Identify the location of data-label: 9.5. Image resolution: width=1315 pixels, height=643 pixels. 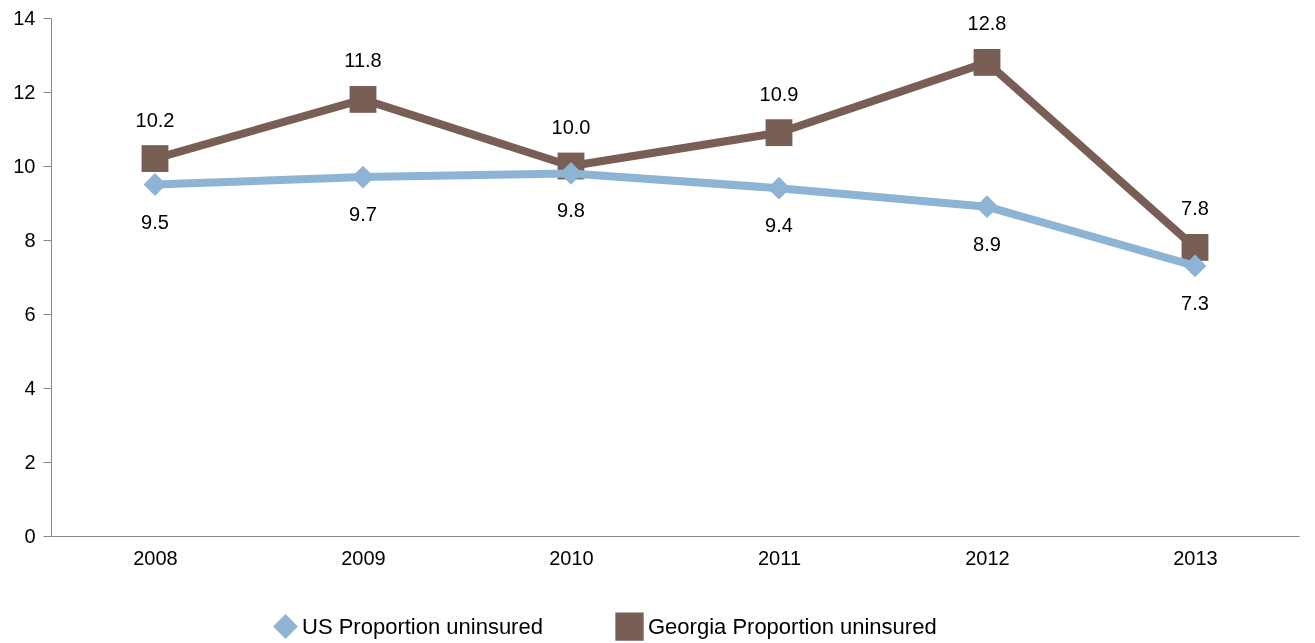
(155, 221).